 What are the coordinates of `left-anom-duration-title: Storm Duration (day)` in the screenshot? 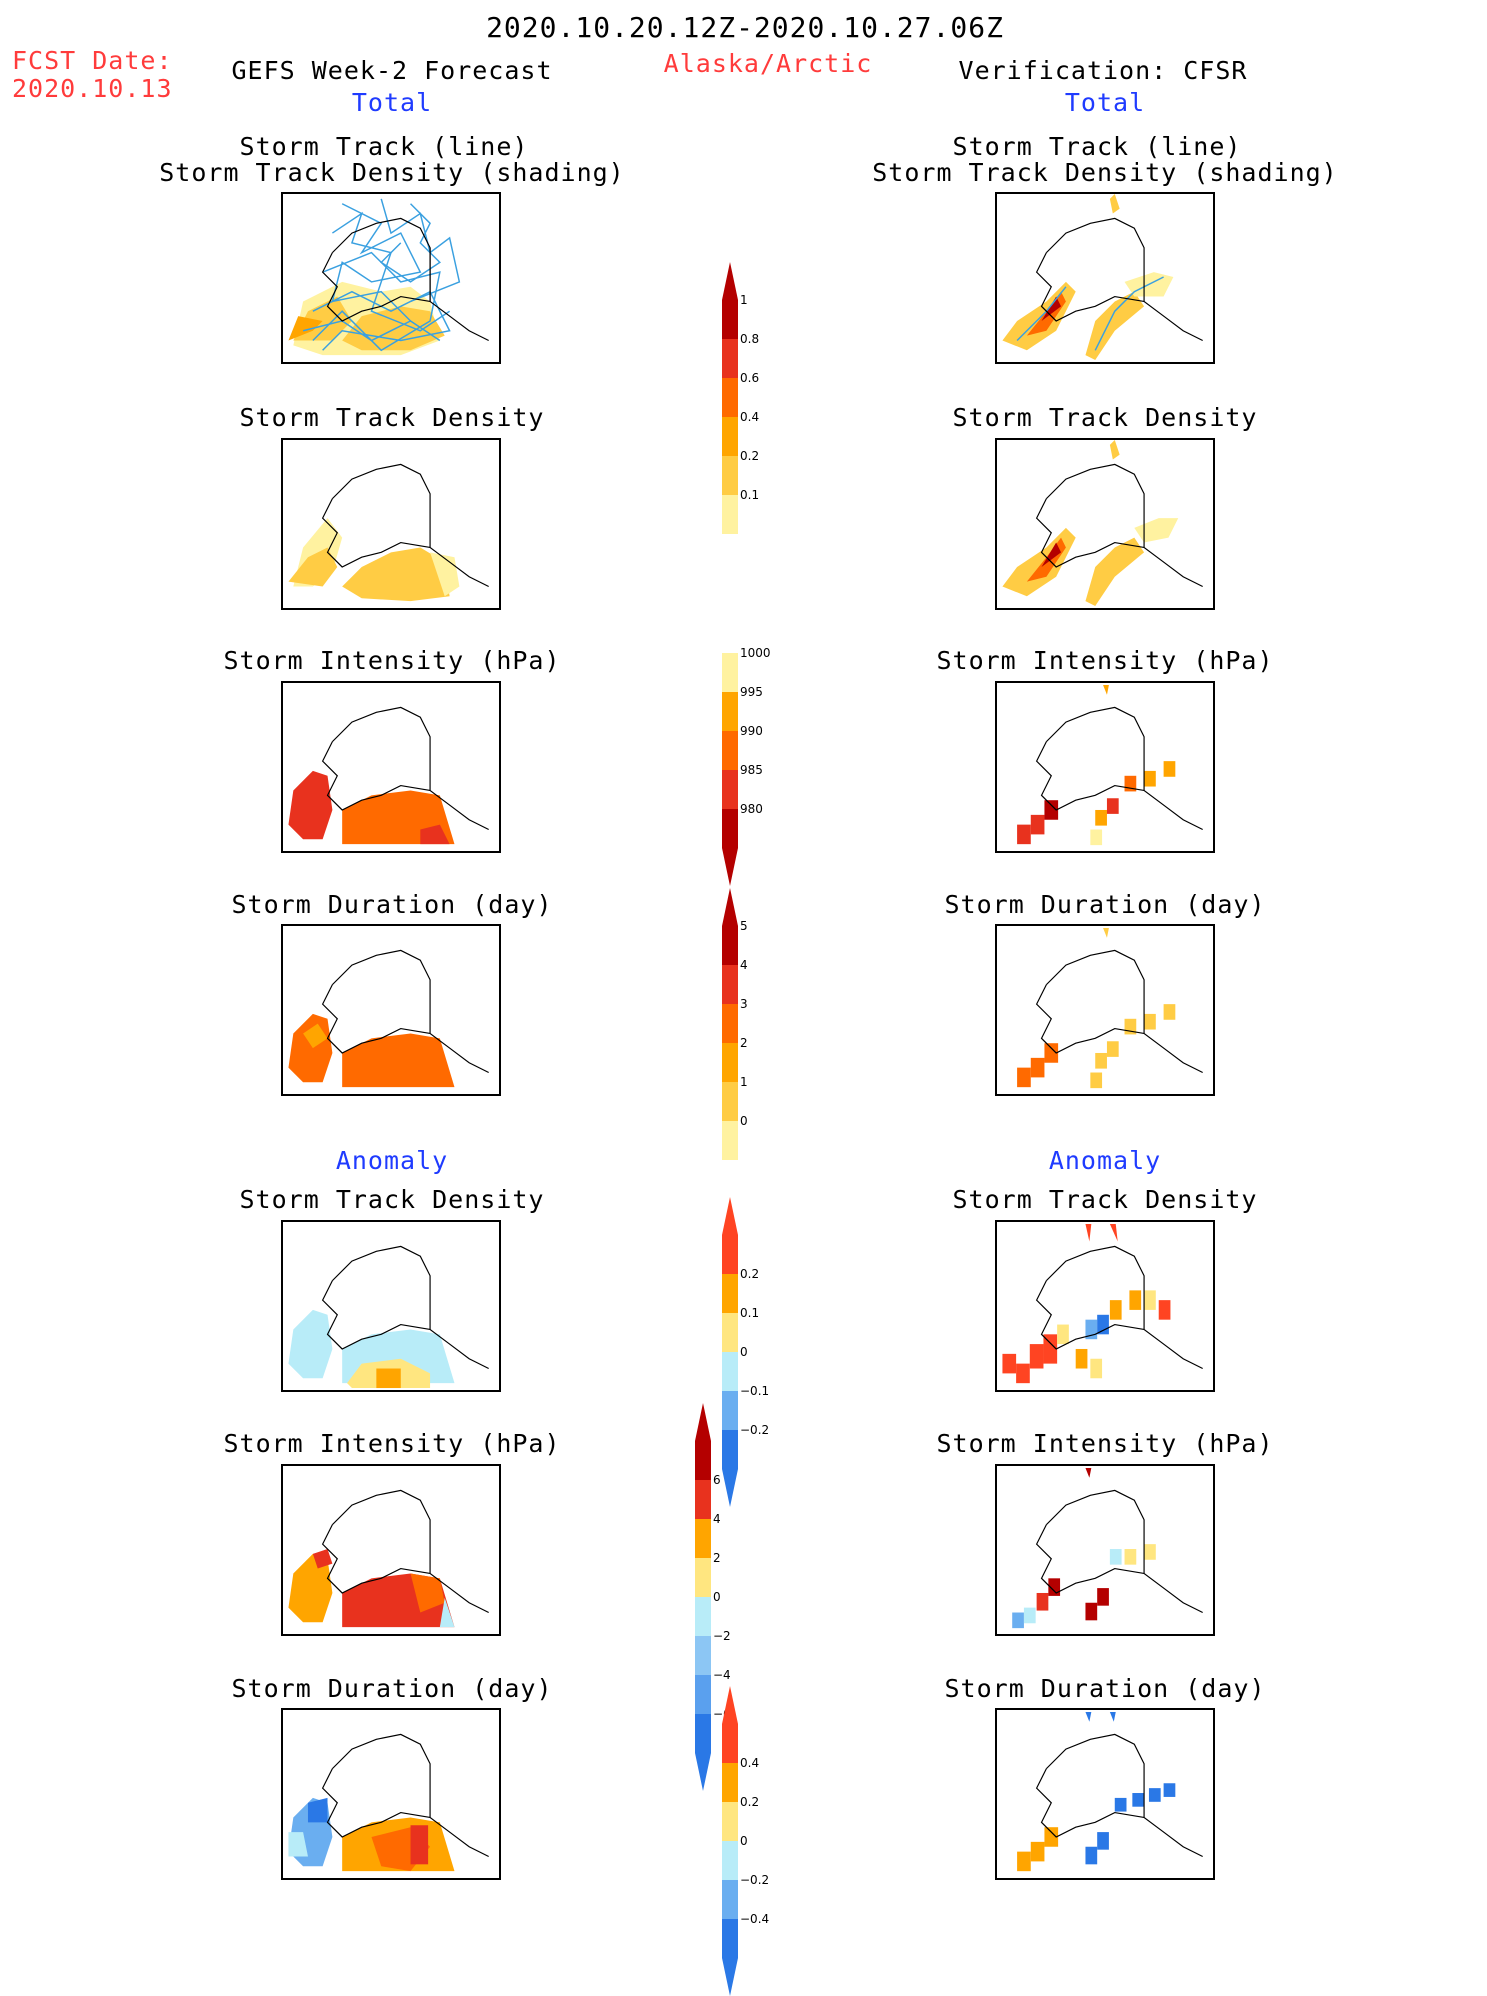 It's located at (392, 1688).